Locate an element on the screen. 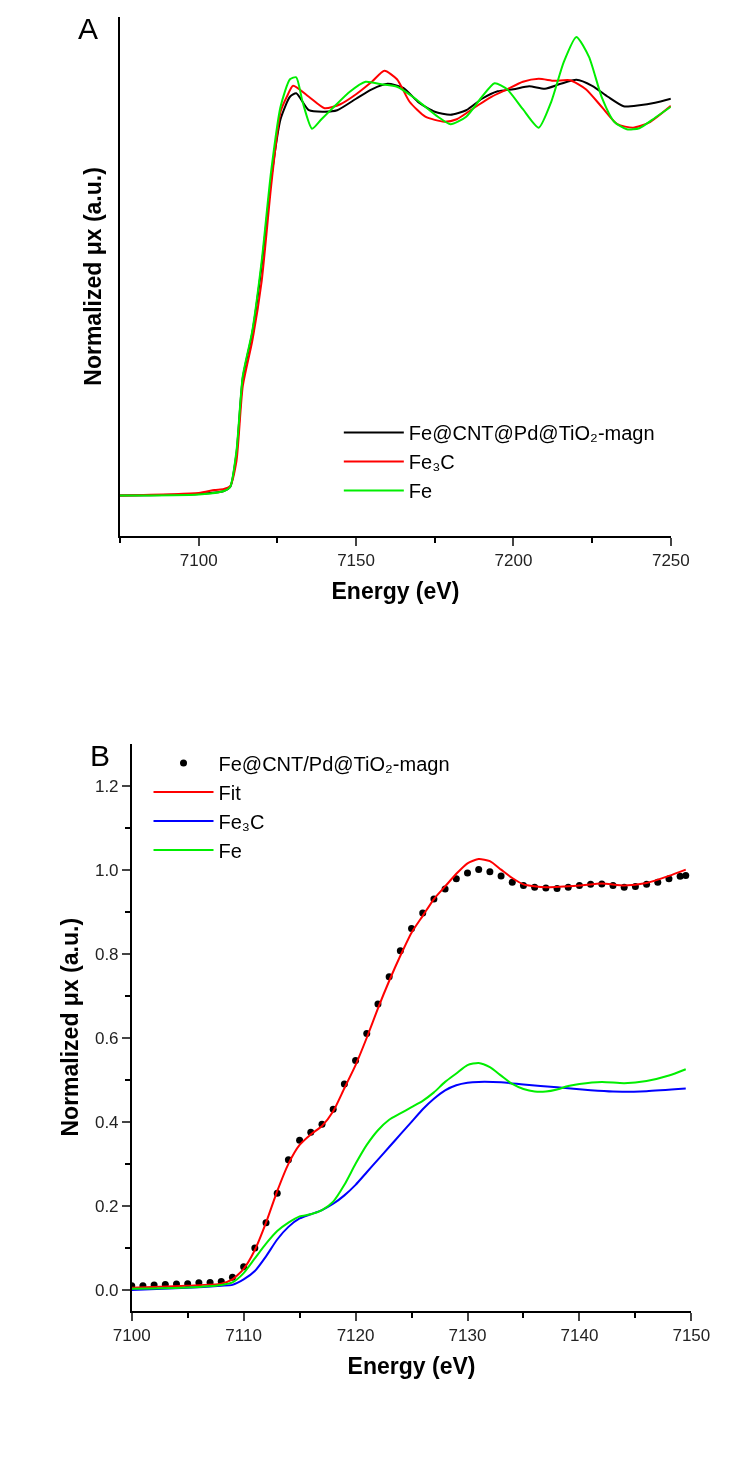 Image resolution: width=736 pixels, height=1464 pixels. x-tick-label: 7120 is located at coordinates (355, 1336).